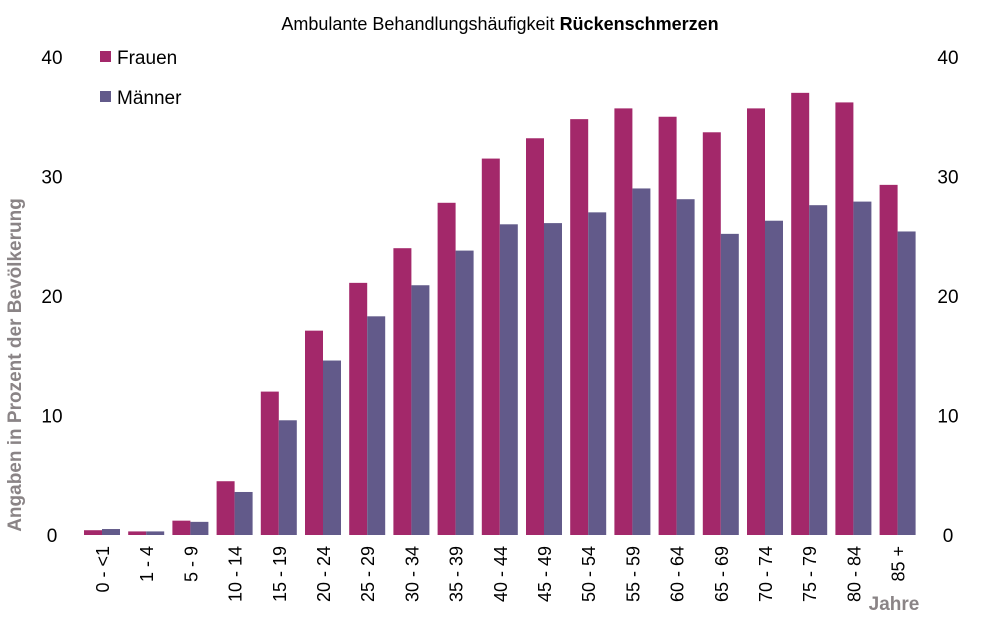  I want to click on y-tick-label-left: 20, so click(51, 297).